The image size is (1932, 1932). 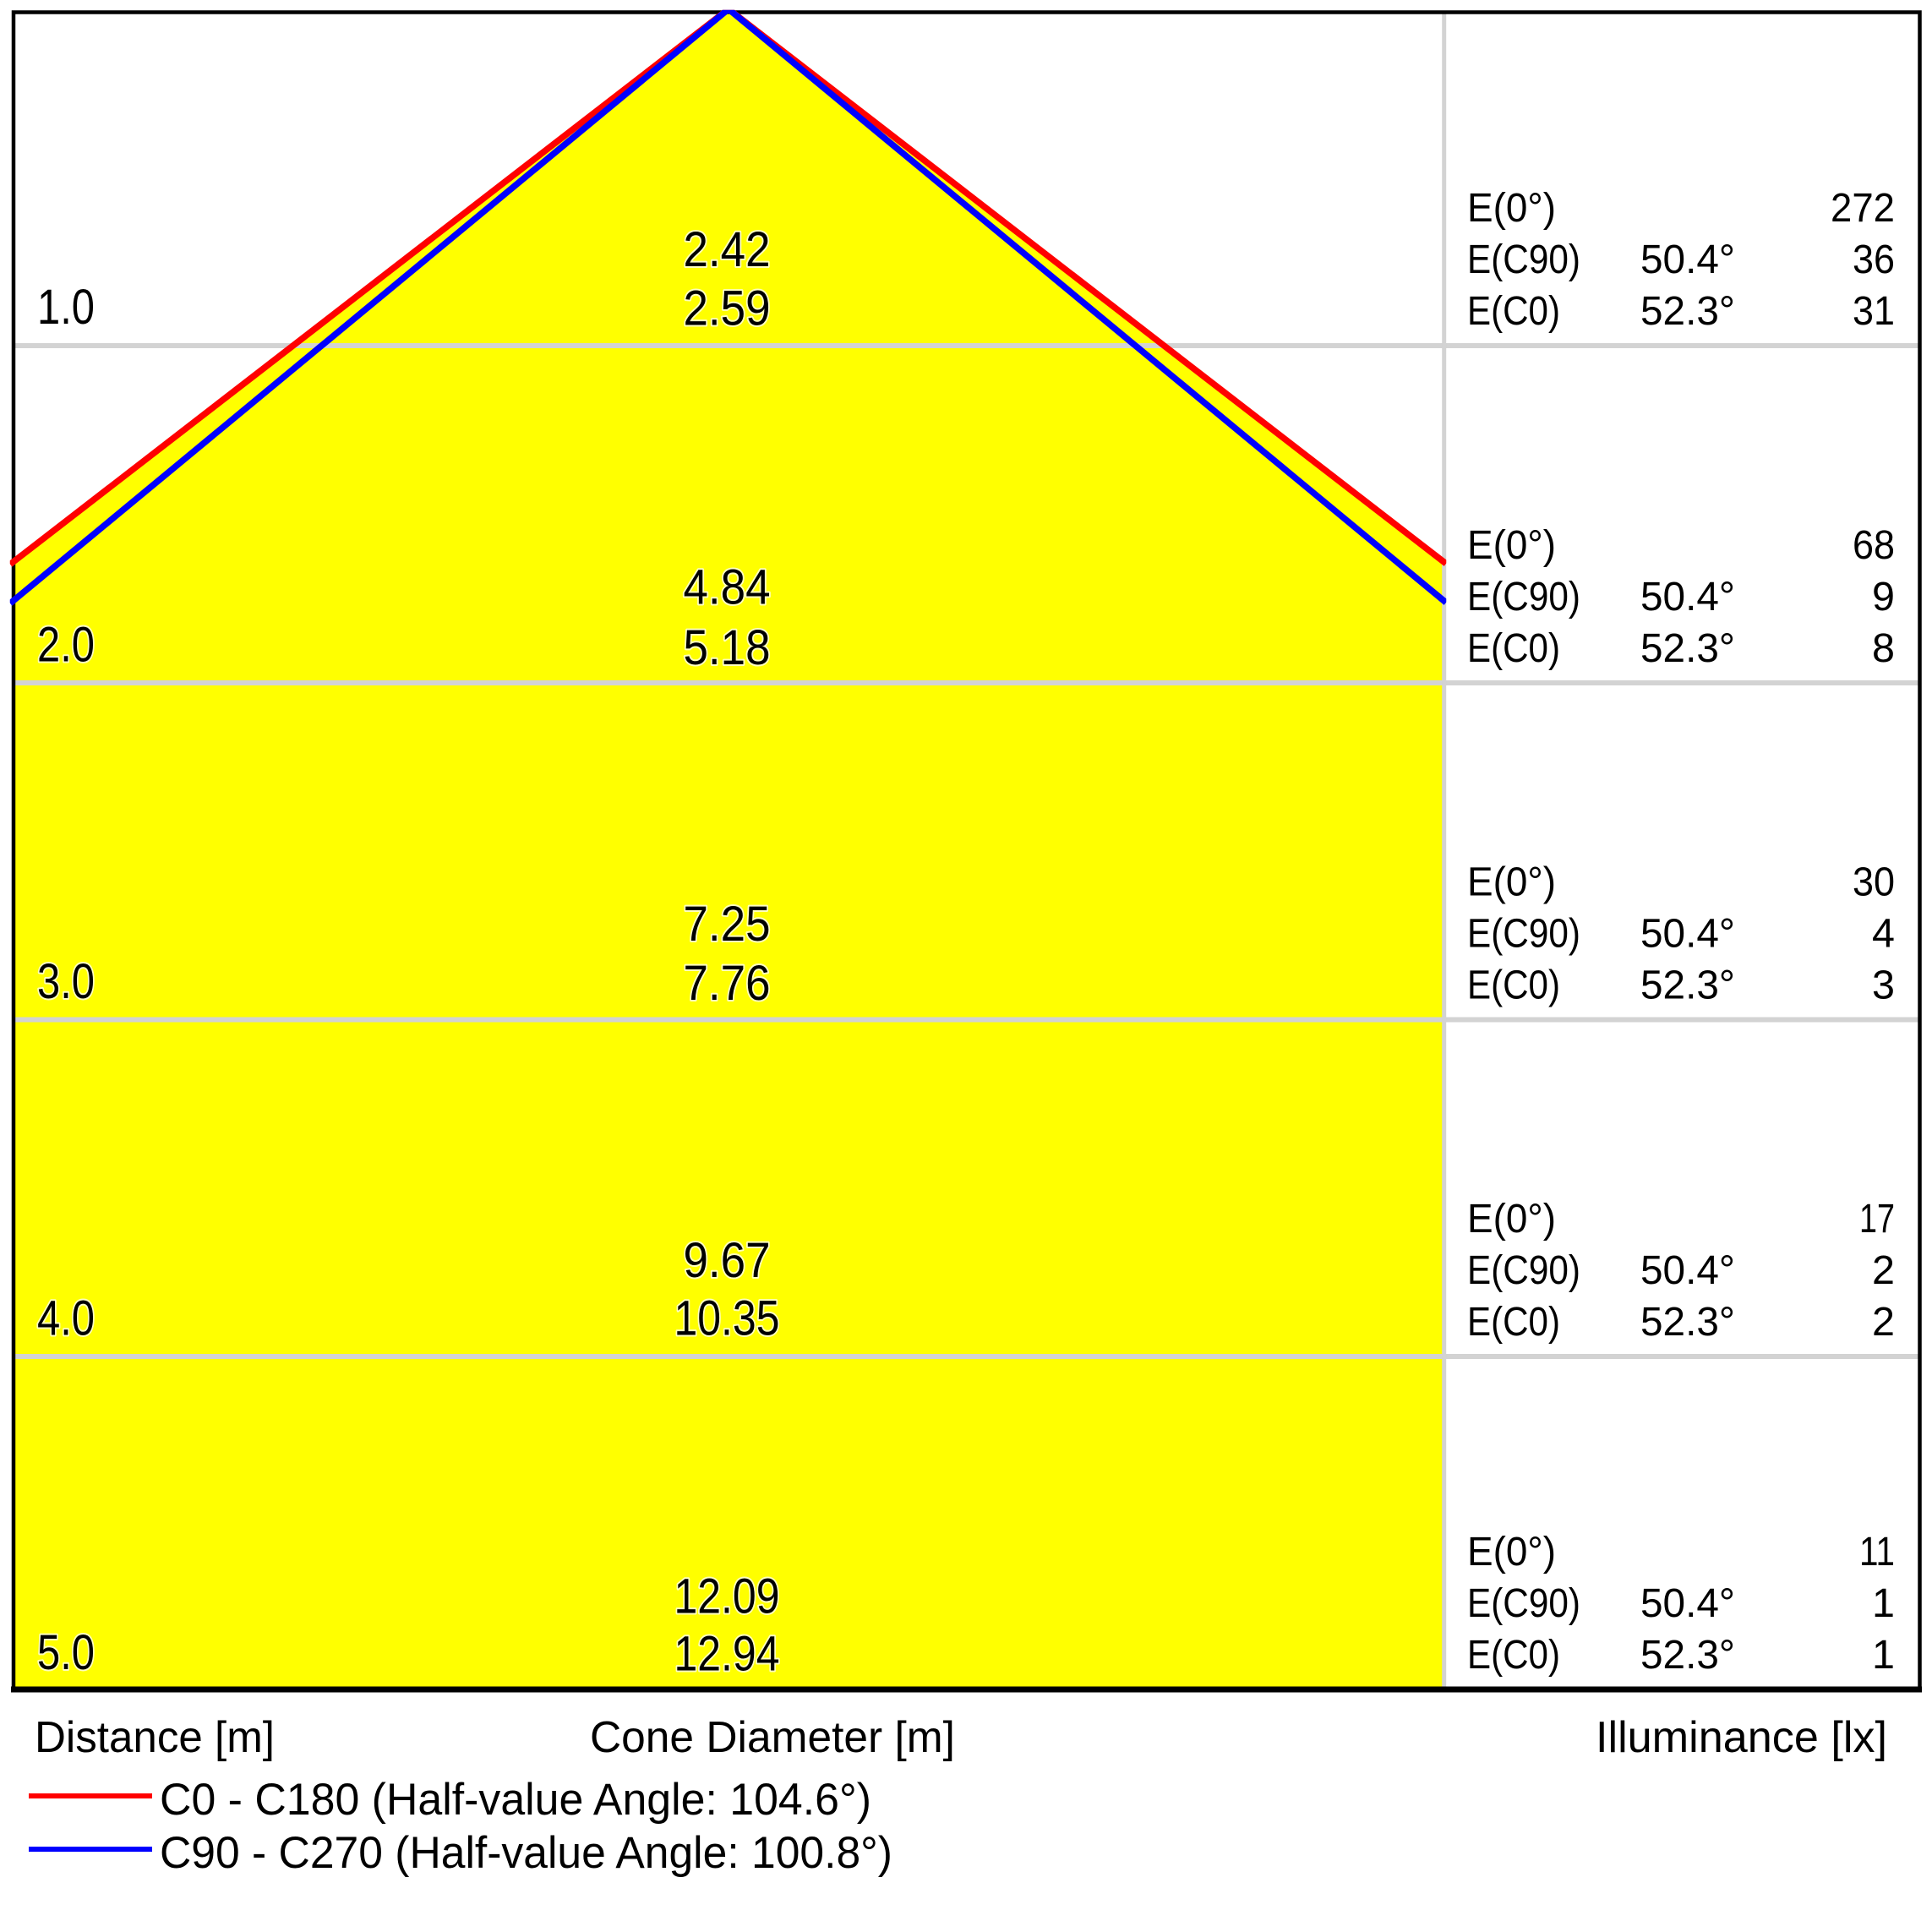 What do you see at coordinates (1741, 1737) in the screenshot?
I see `svg-text: Illuminance [lx]` at bounding box center [1741, 1737].